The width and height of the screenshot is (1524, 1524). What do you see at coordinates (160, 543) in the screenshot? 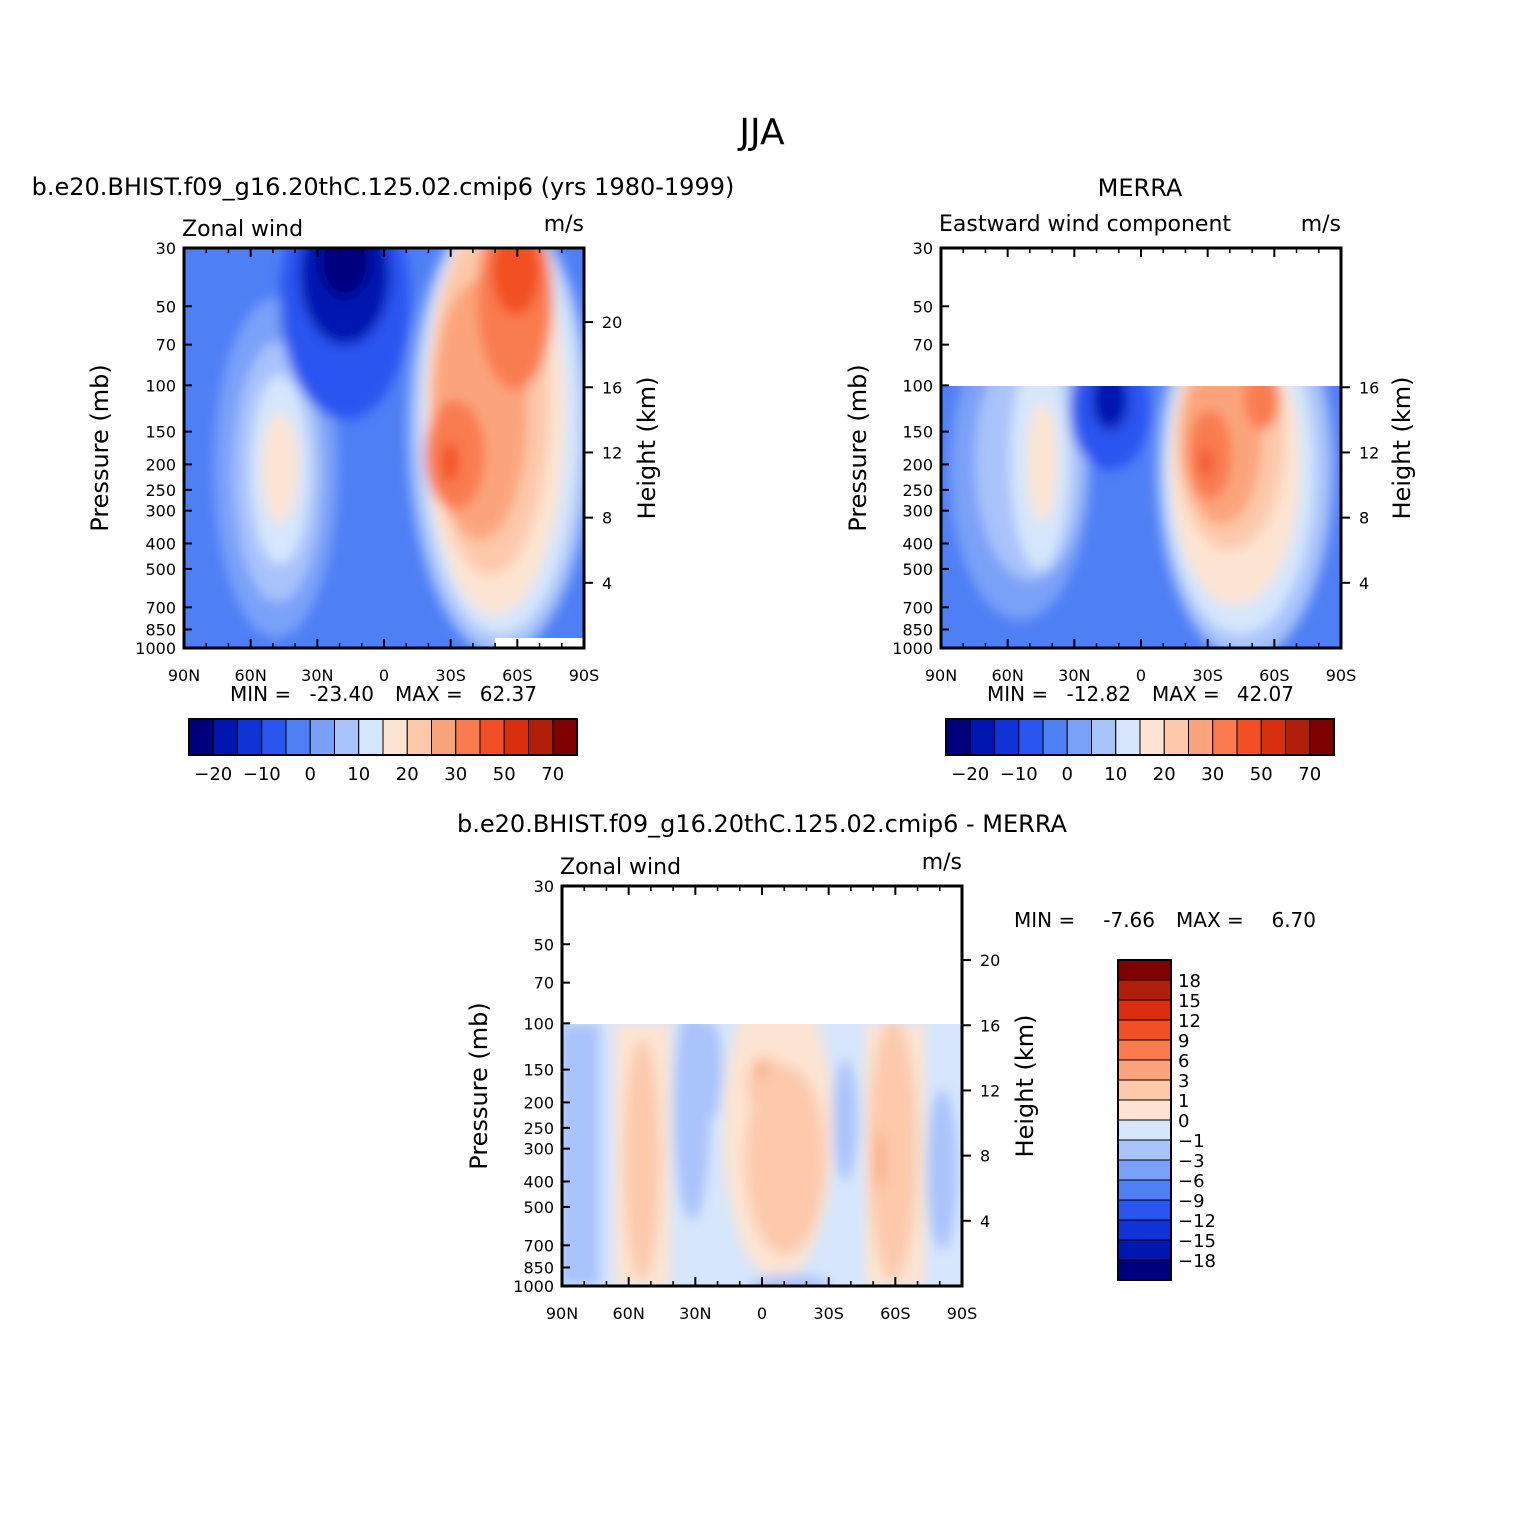
I see `pressure-tick-label: 400` at bounding box center [160, 543].